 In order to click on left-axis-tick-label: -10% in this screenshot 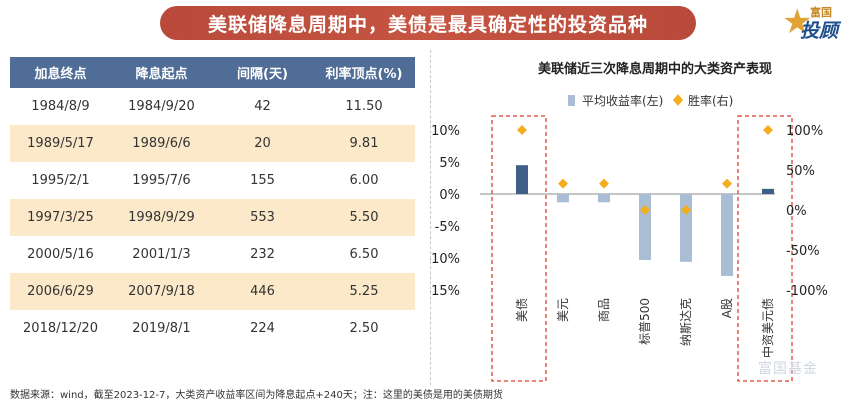, I will do `click(445, 259)`.